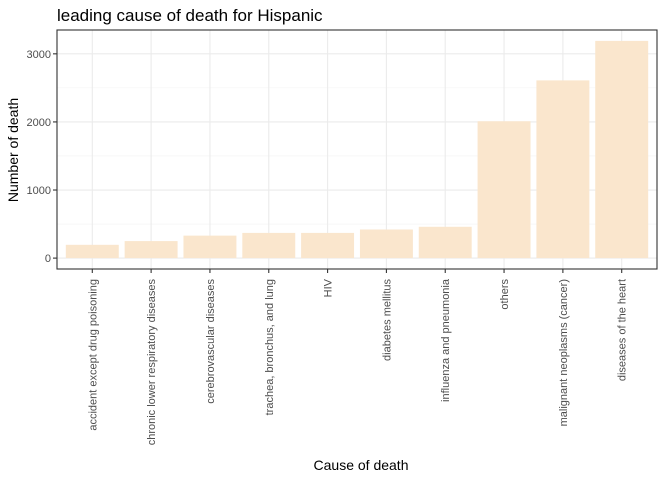 Image resolution: width=672 pixels, height=480 pixels. What do you see at coordinates (42, 157) in the screenshot?
I see `y-axis: 0 1000 2000 3000` at bounding box center [42, 157].